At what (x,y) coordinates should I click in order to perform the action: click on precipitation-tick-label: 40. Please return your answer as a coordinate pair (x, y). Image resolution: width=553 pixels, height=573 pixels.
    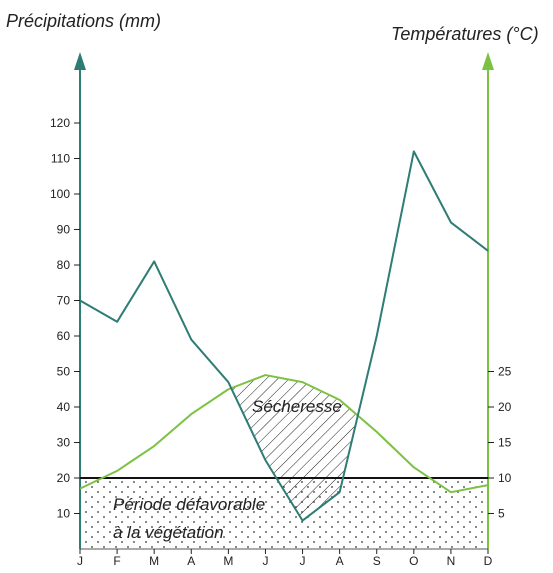
    Looking at the image, I should click on (64, 407).